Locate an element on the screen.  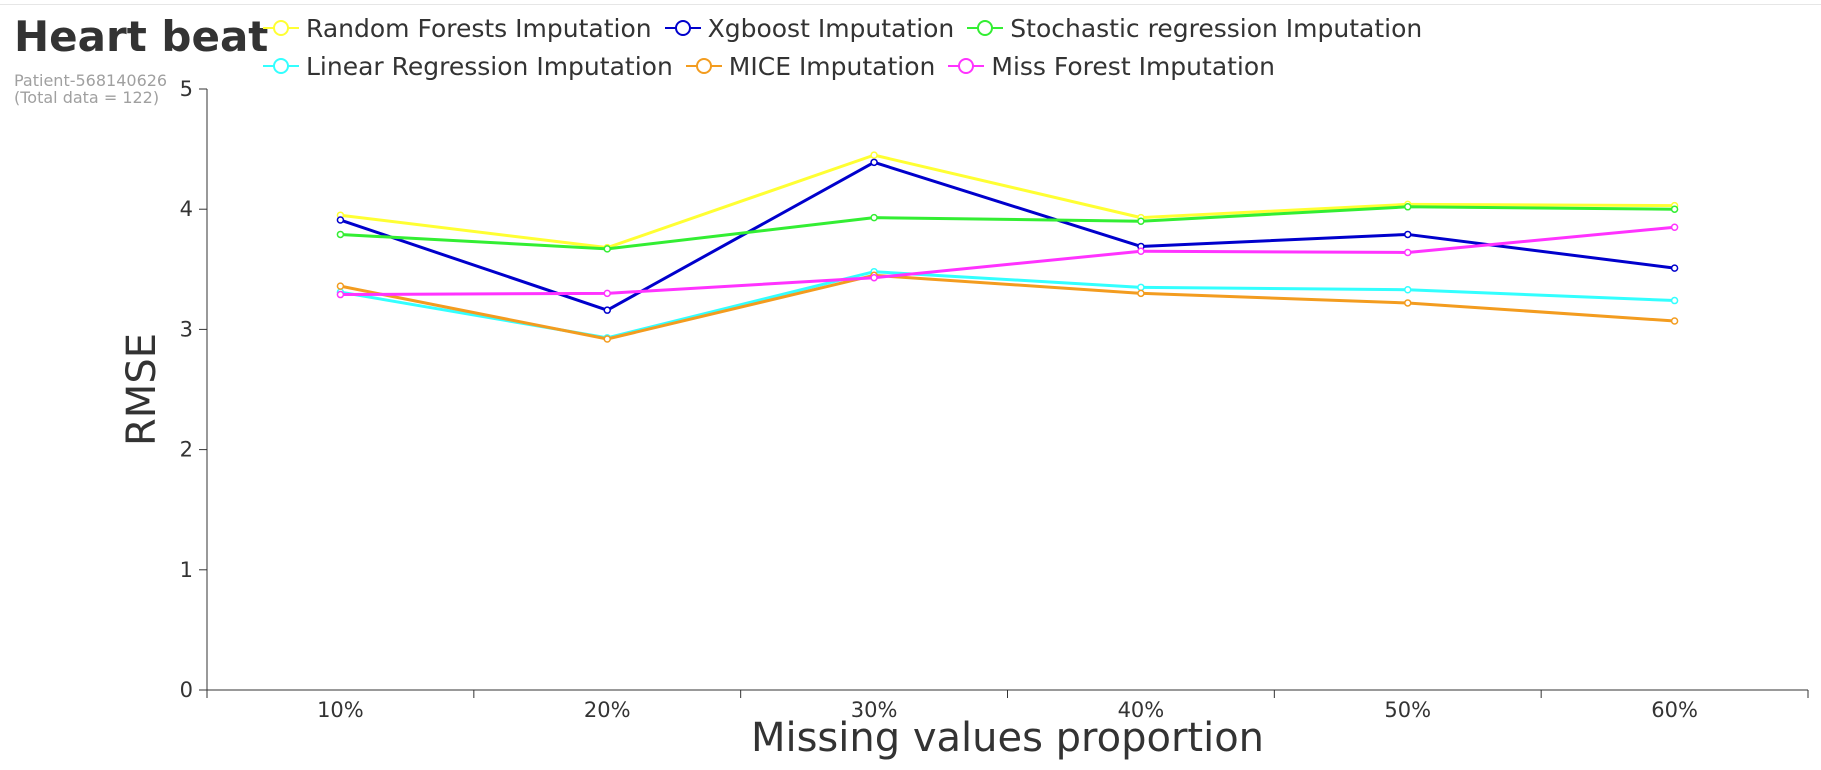
chart-title: Heart beat is located at coordinates (141, 36).